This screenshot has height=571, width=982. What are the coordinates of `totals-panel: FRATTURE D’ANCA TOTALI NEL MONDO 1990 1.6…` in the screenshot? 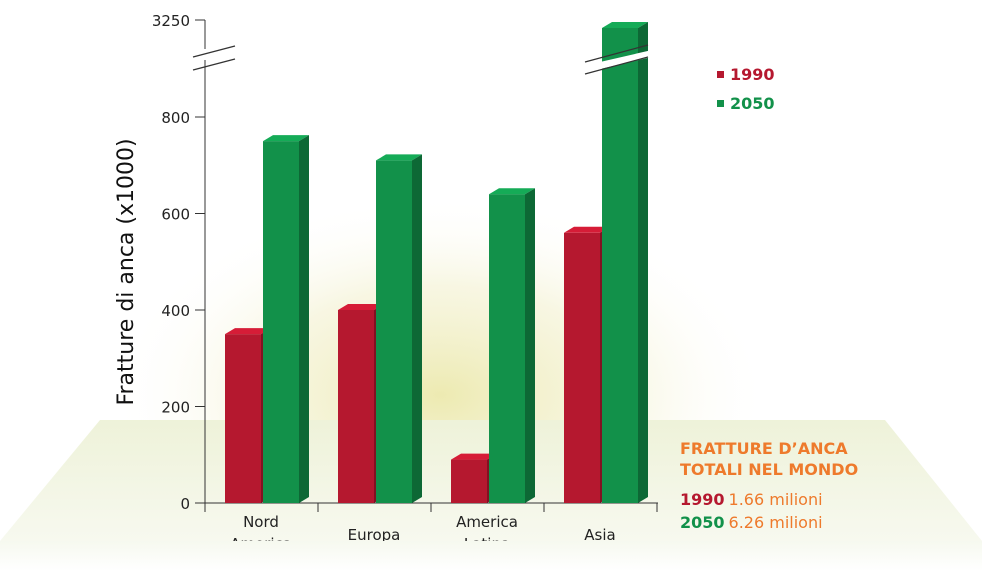 It's located at (825, 486).